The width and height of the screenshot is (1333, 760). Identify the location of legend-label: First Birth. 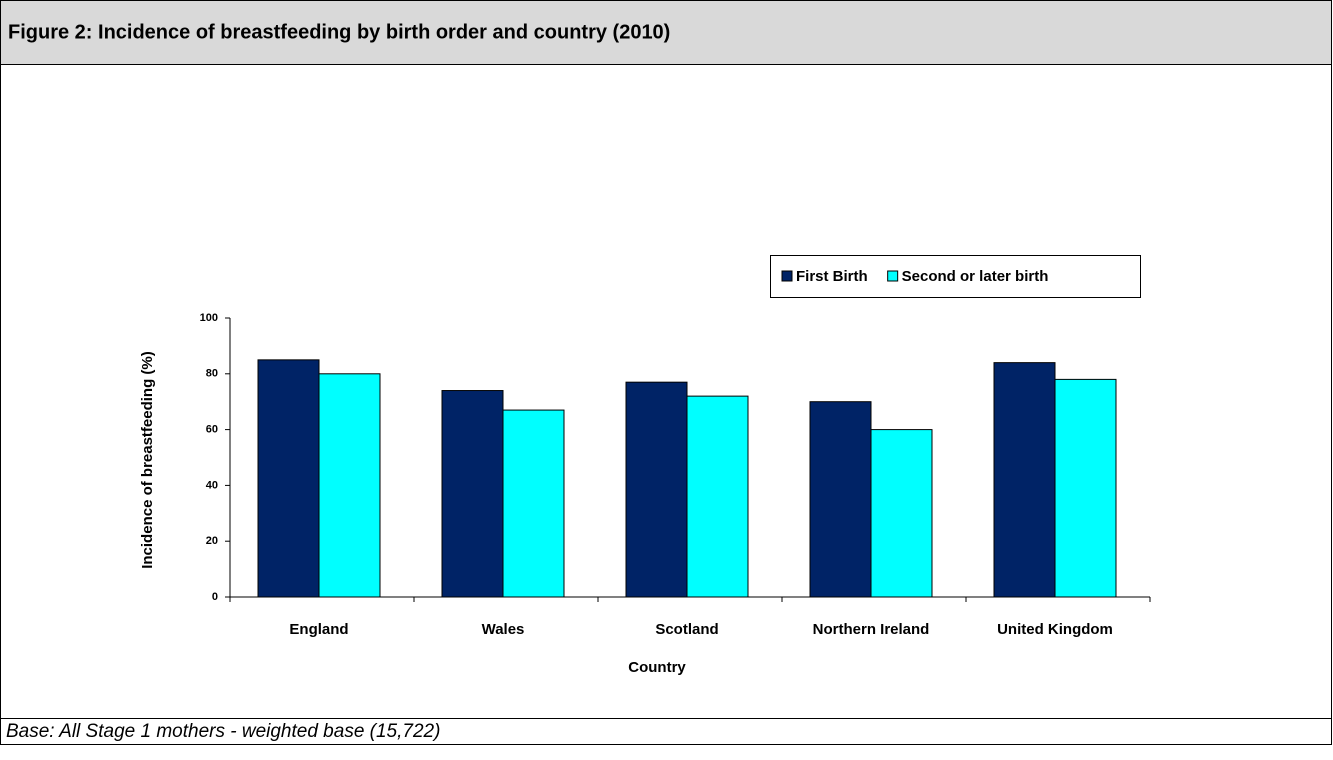
(832, 276).